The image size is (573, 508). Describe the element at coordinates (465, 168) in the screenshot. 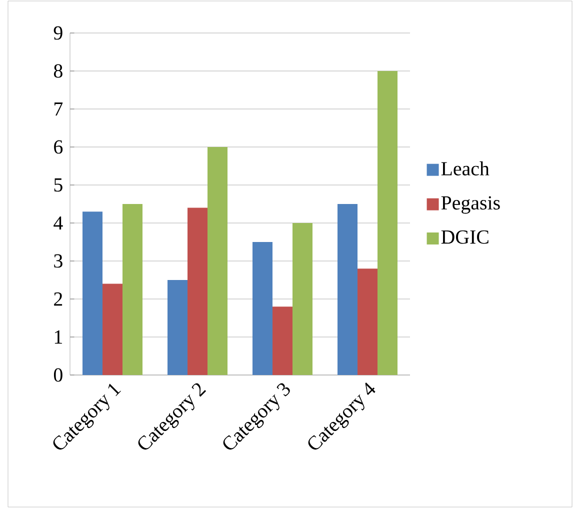

I see `legend-label: Leach` at that location.